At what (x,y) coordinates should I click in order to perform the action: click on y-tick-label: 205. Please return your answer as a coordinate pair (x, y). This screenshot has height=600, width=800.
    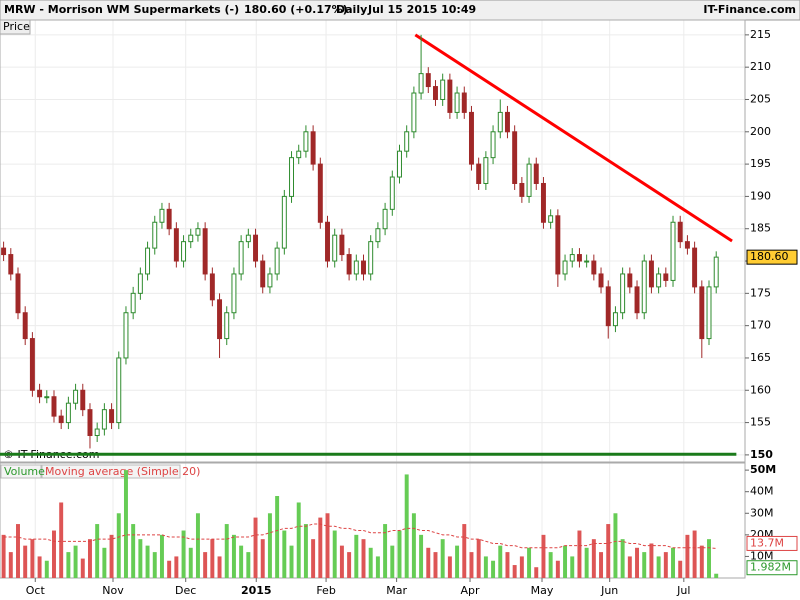
    Looking at the image, I should click on (760, 98).